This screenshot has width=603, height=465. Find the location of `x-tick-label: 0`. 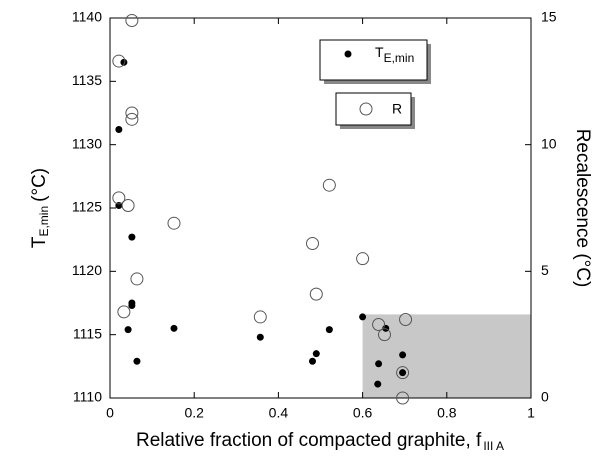

x-tick-label: 0 is located at coordinates (110, 413).